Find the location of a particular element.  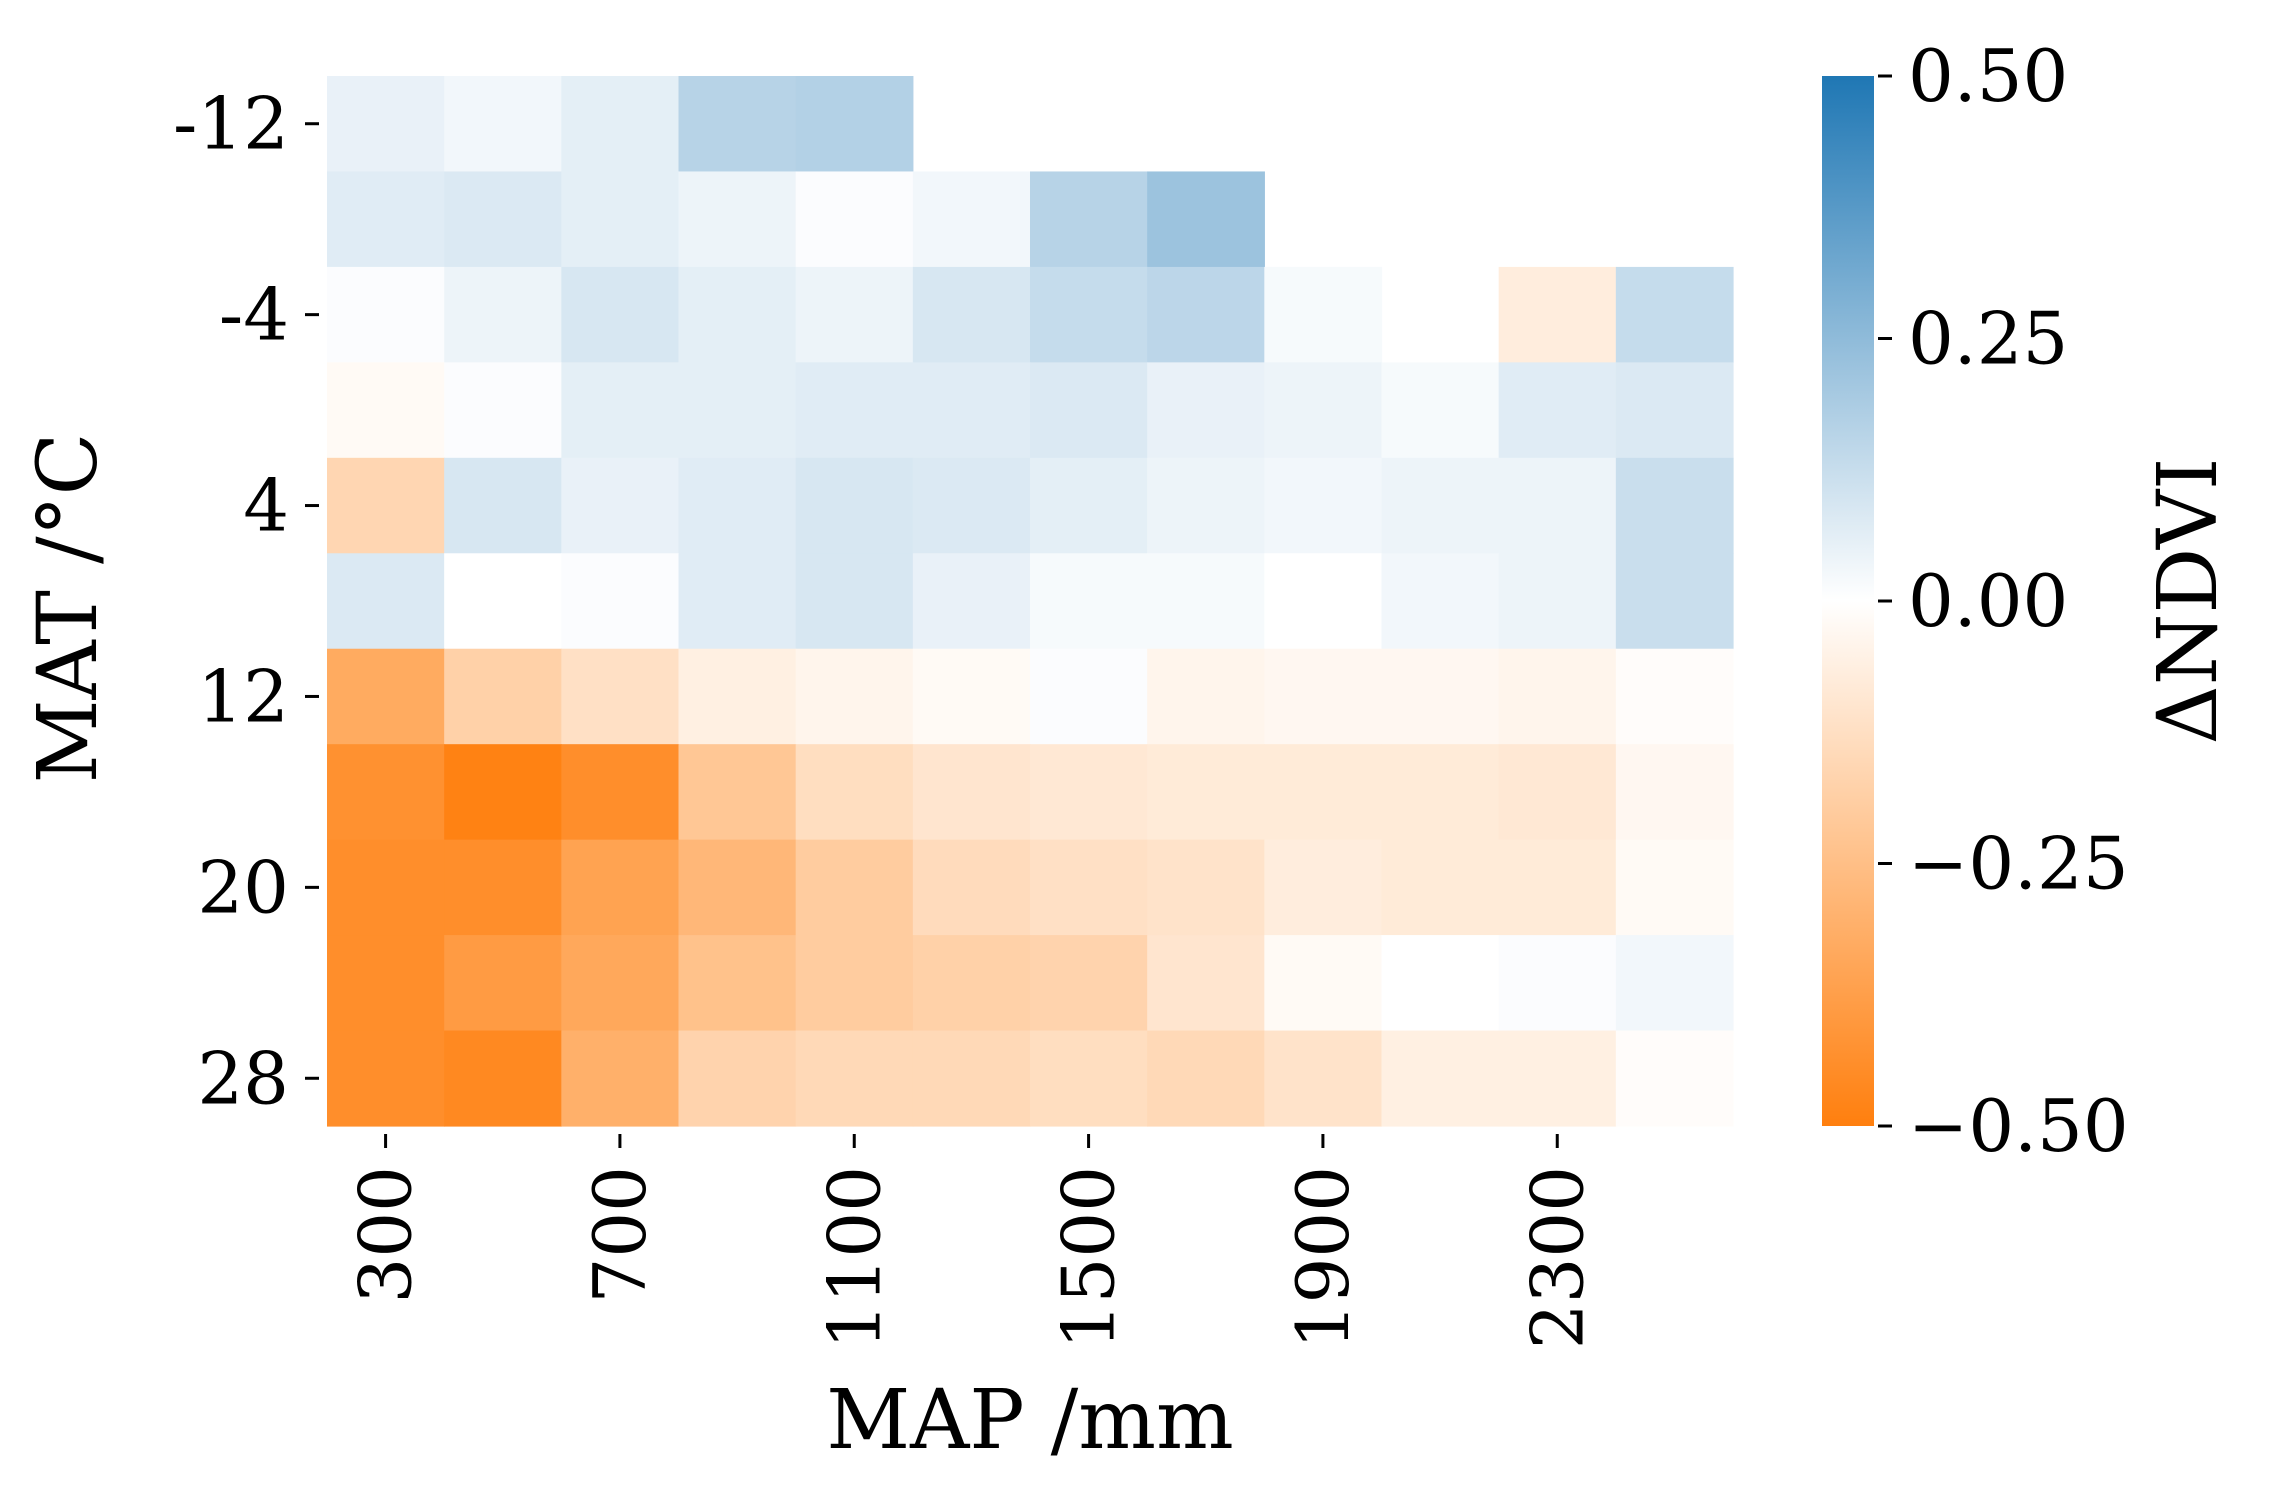

y-tick-label: 12 is located at coordinates (243, 696).